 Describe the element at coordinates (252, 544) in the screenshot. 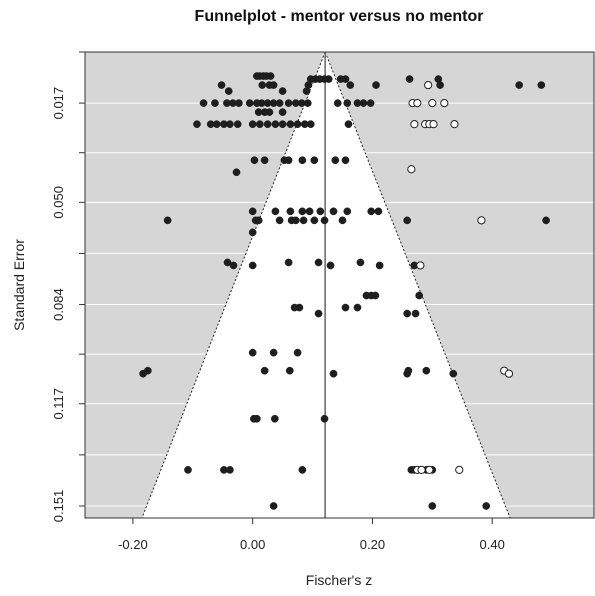

I see `x-tick-label: 0.00` at that location.